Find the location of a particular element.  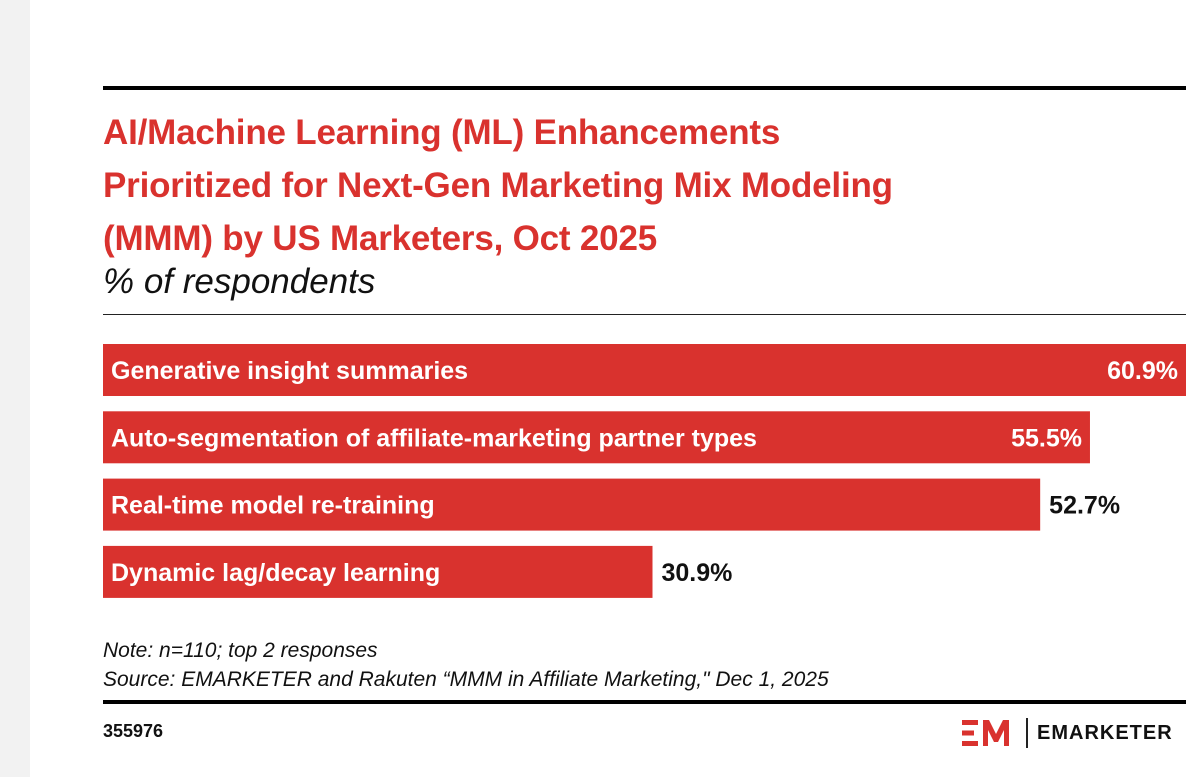

bar-label-4: Dynamic lag/decay learning is located at coordinates (275, 573).